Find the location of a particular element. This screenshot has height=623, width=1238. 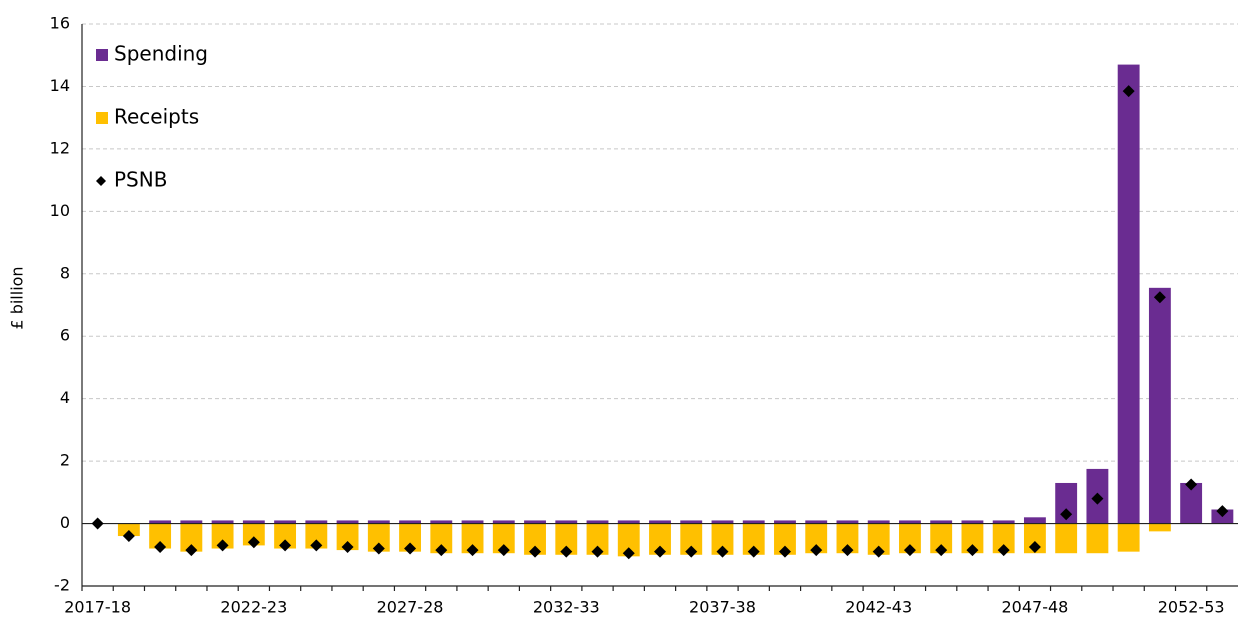

y-tick-label: 16 is located at coordinates (60, 23).